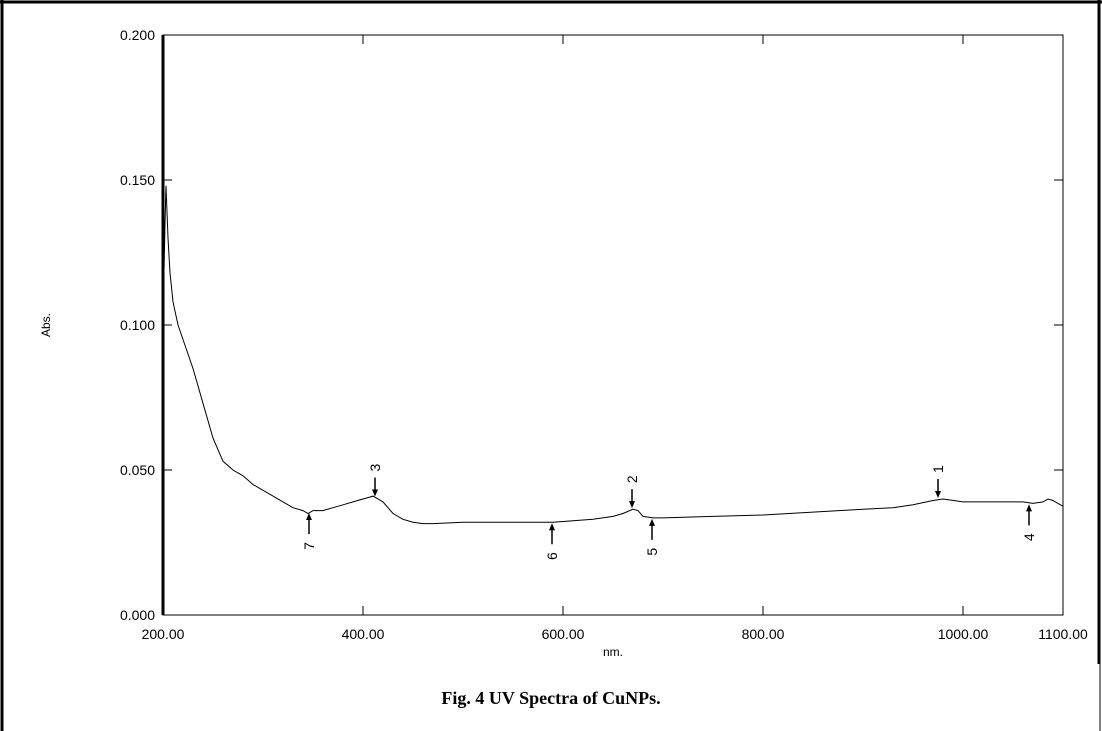  I want to click on x-tick-label: 1000.00, so click(963, 634).